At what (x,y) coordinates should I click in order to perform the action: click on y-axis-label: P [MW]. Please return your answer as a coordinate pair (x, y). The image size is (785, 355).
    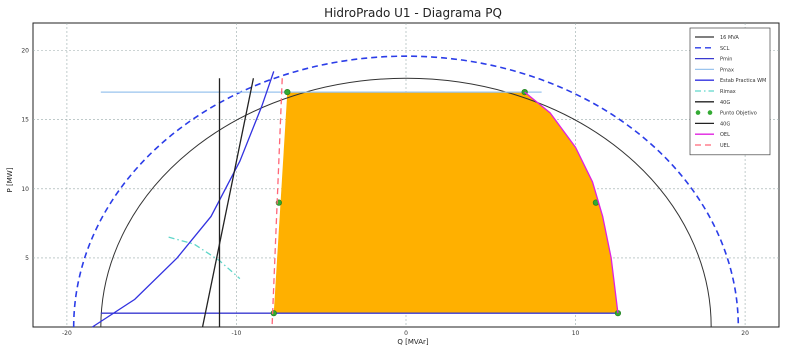
    Looking at the image, I should click on (10, 179).